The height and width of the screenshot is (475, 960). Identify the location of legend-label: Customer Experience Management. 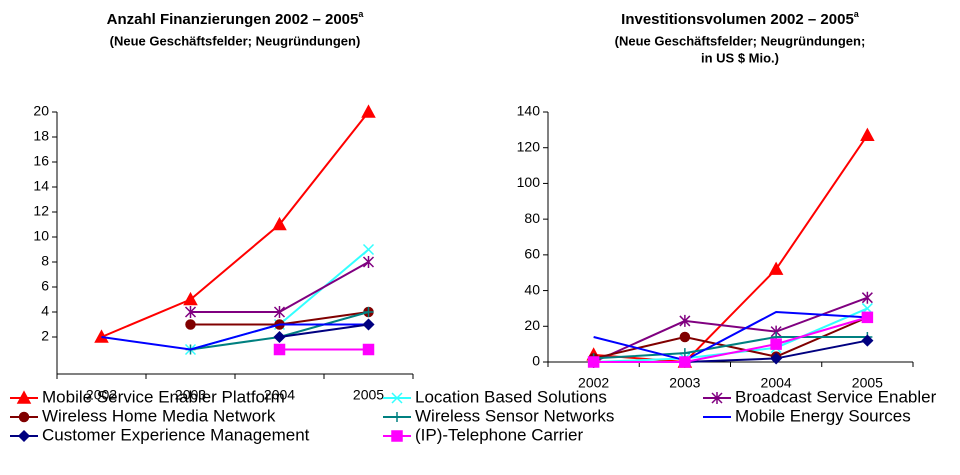
(176, 434).